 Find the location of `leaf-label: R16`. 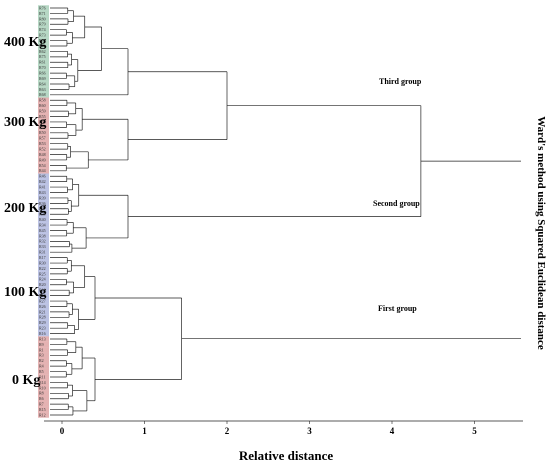

leaf-label: R16 is located at coordinates (42, 333).